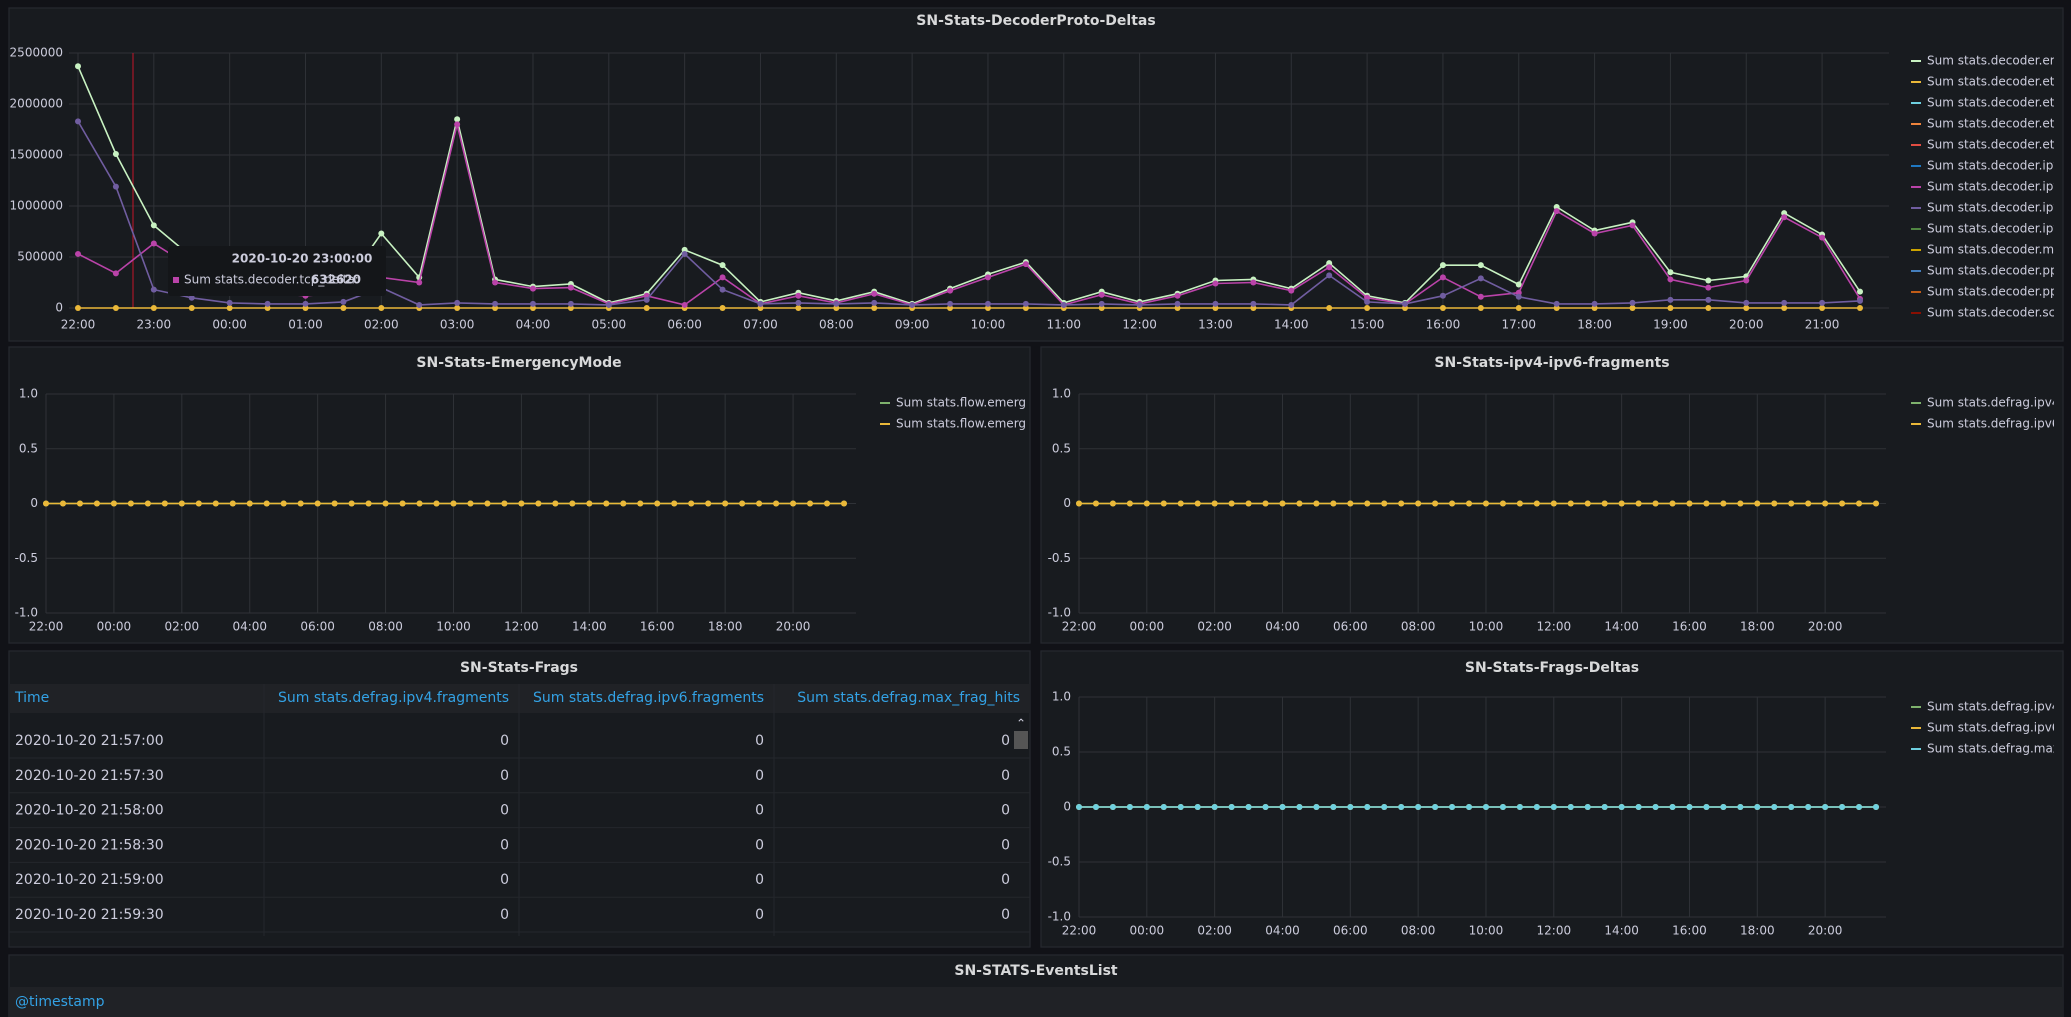 Image resolution: width=2071 pixels, height=1017 pixels. I want to click on x-tick-label: 11:00, so click(1063, 325).